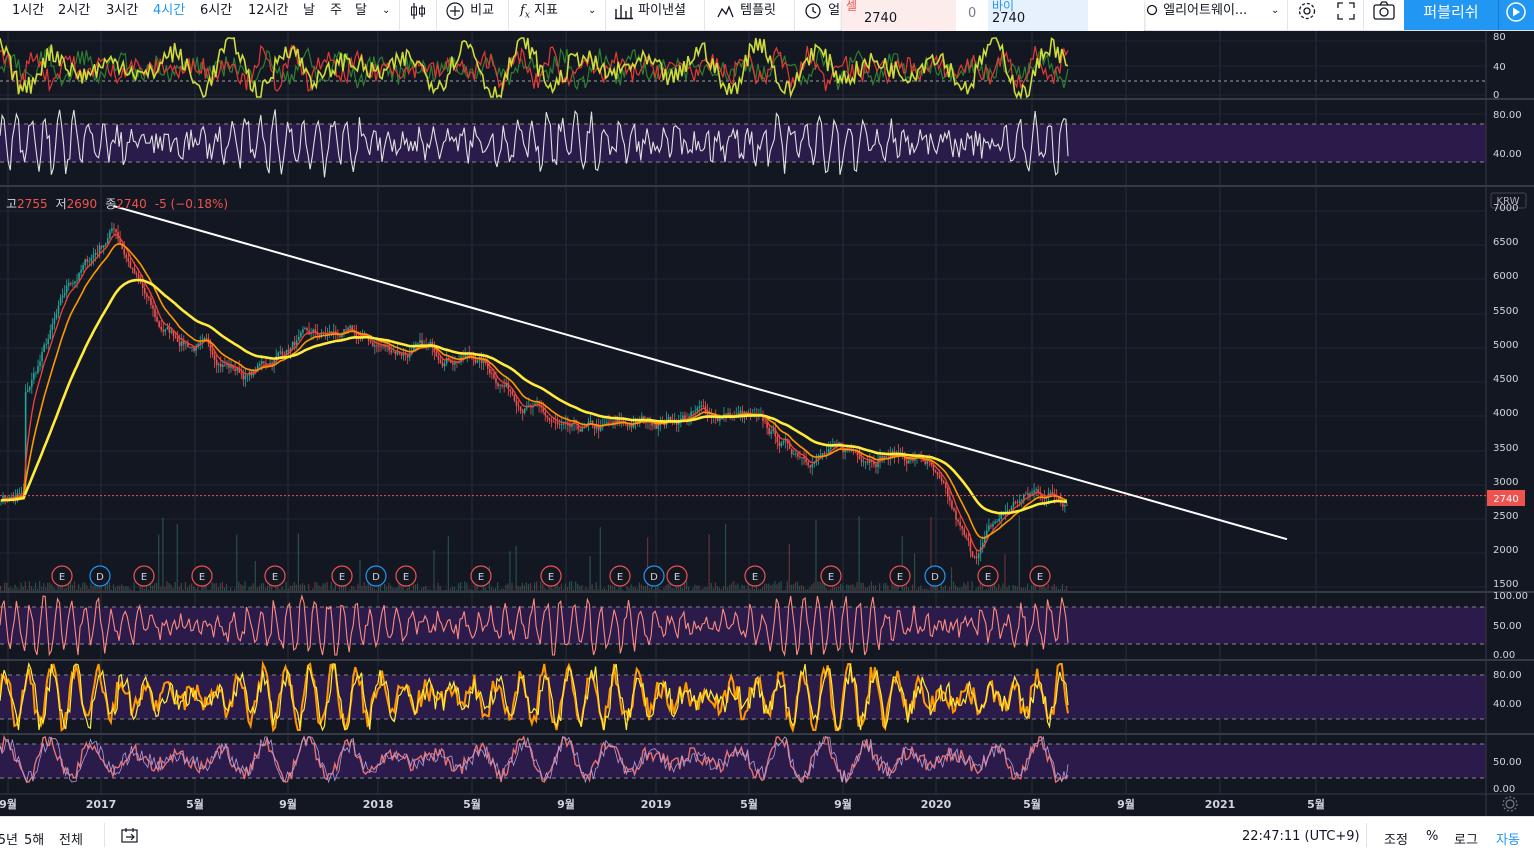 The height and width of the screenshot is (857, 1534). I want to click on symbol-dropdown-icon: ⌄, so click(1275, 15).